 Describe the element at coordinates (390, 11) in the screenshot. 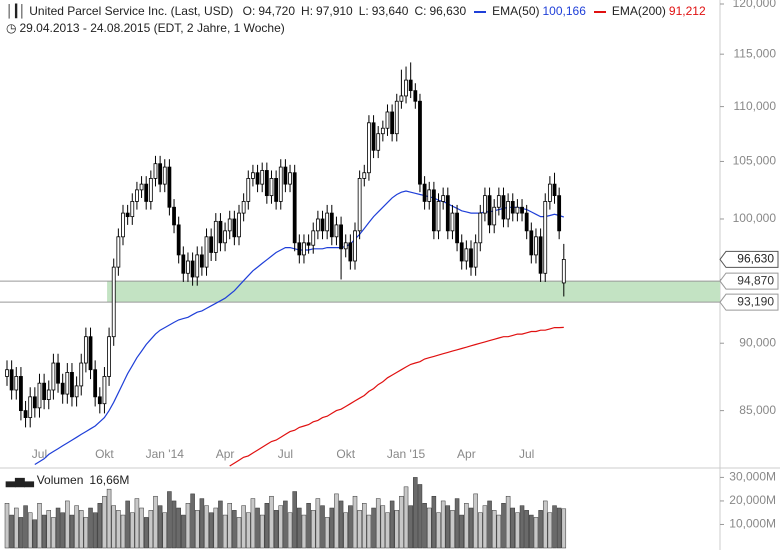

I see `quote-value: 93,640` at that location.